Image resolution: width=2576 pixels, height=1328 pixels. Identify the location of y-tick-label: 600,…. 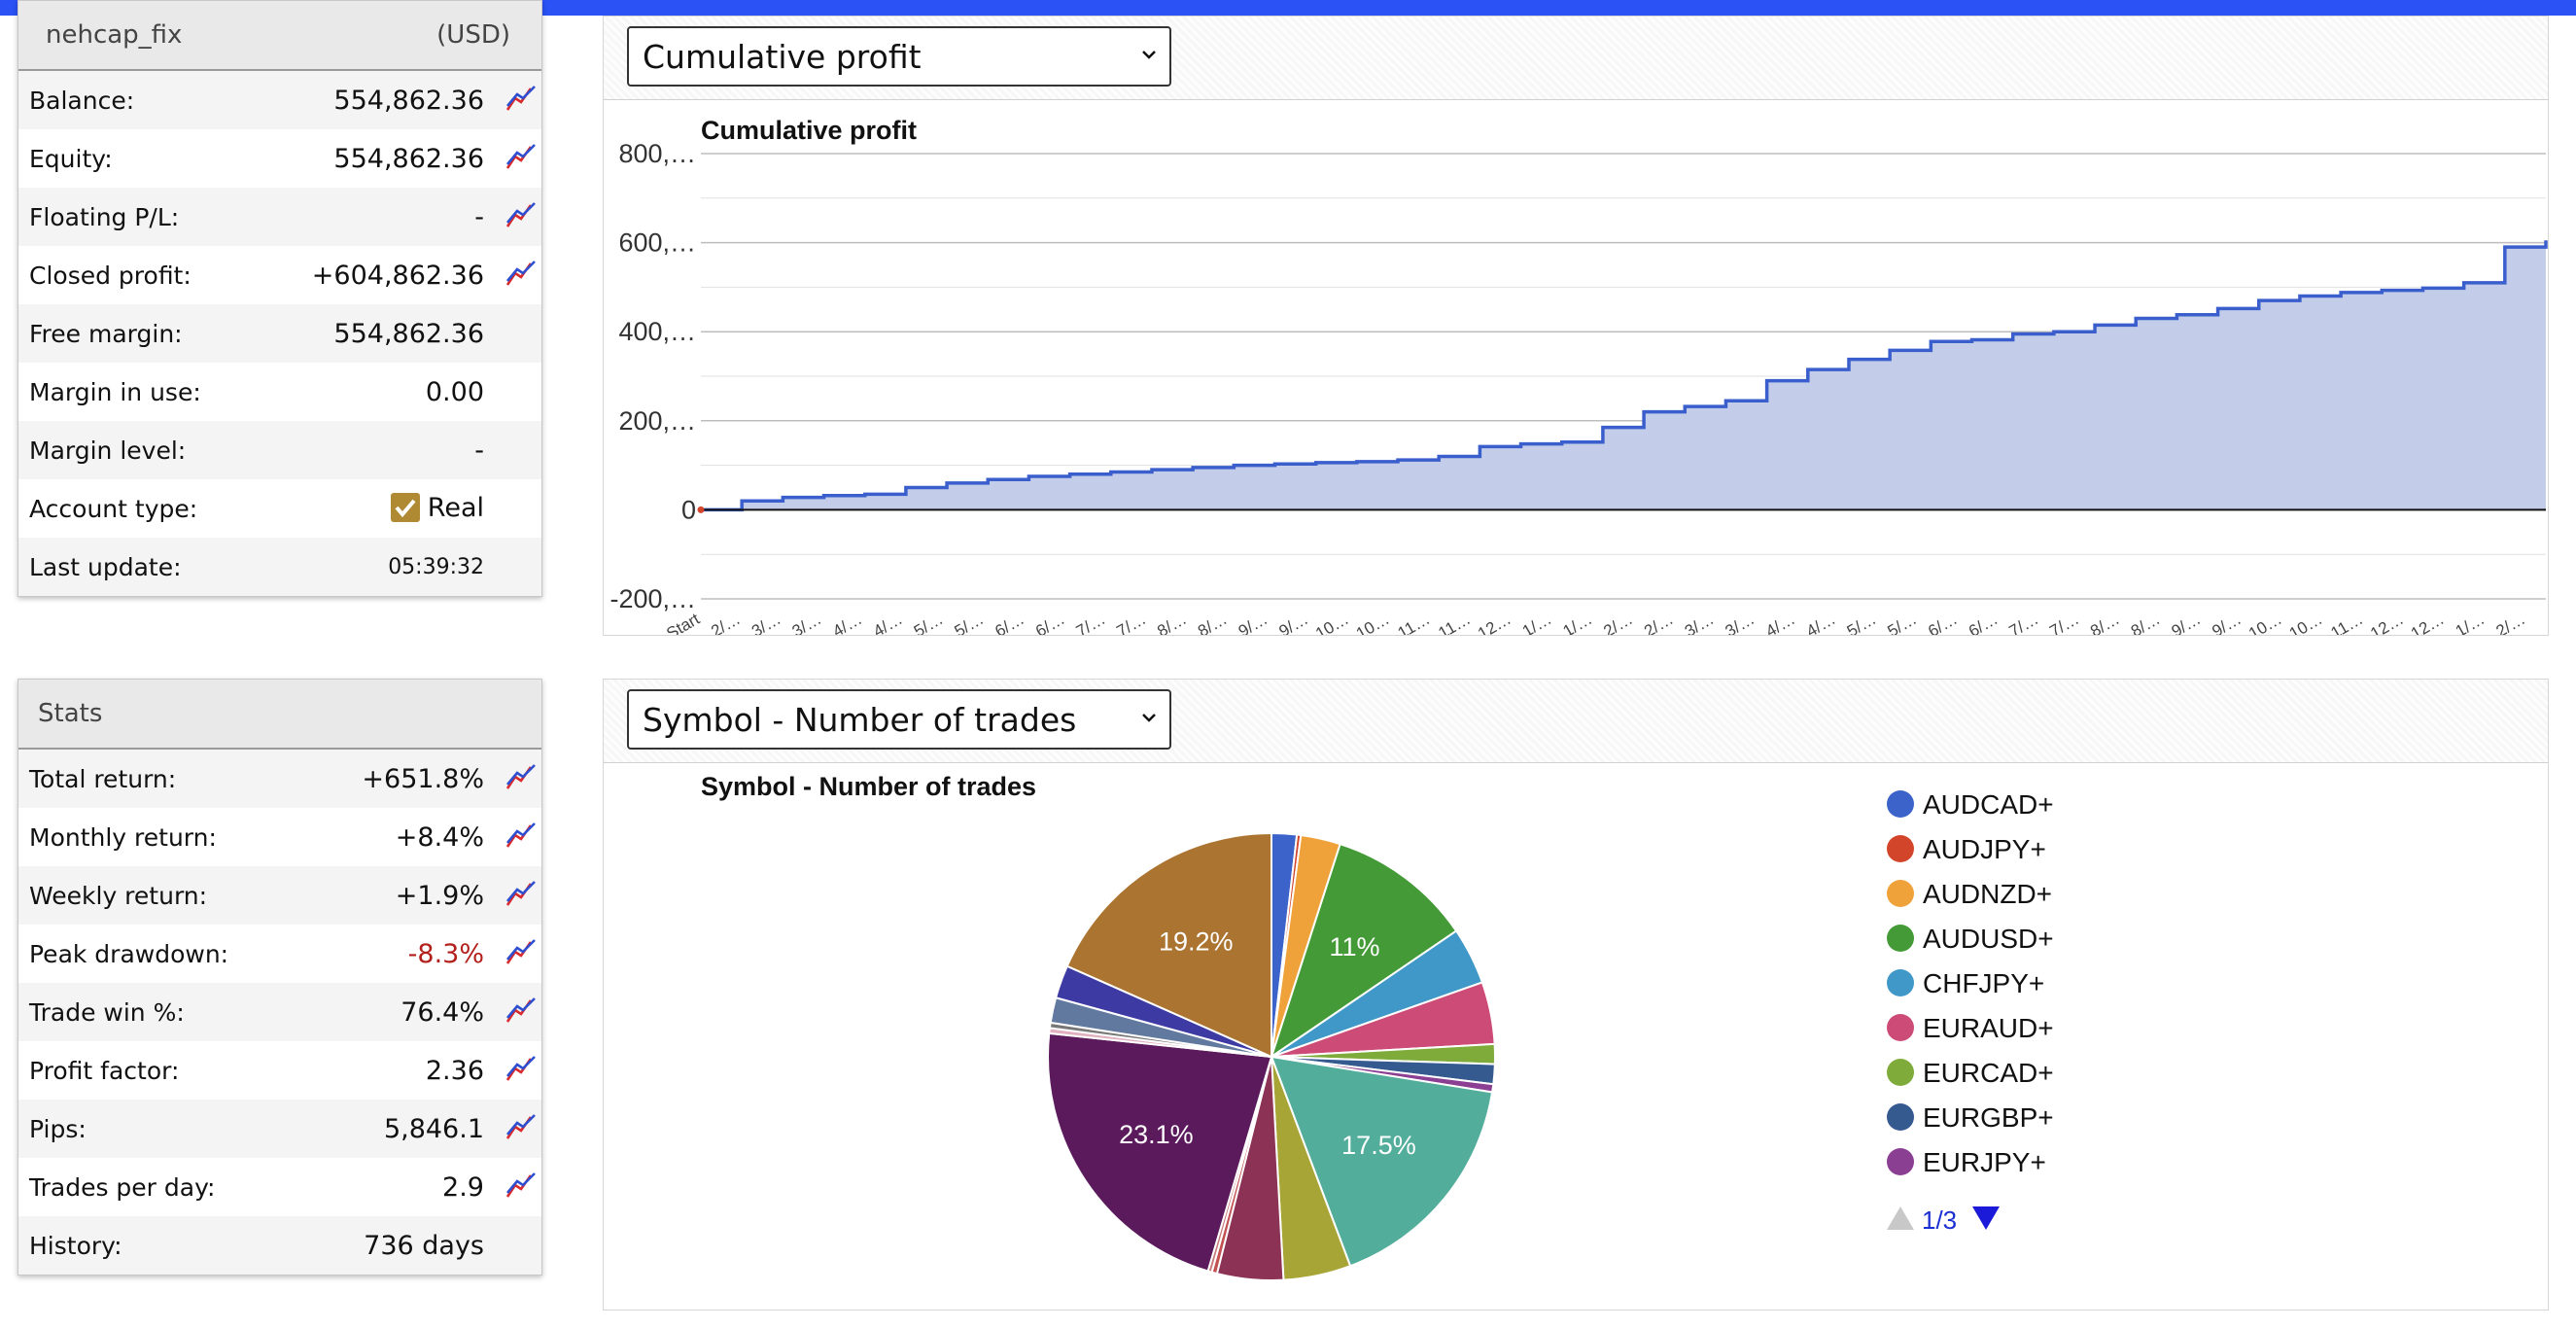
(657, 243).